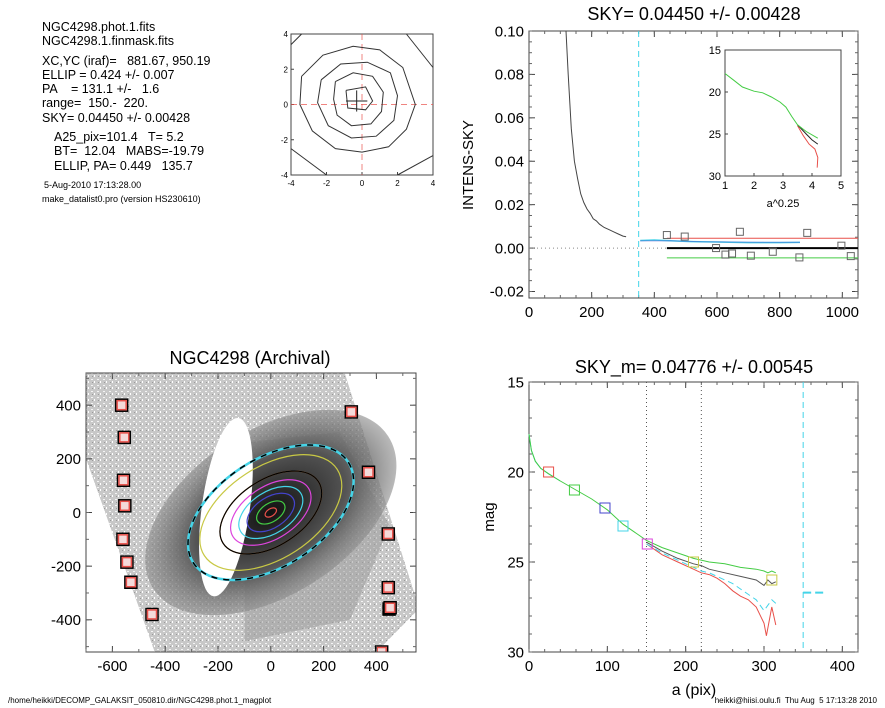 The width and height of the screenshot is (885, 708). What do you see at coordinates (323, 666) in the screenshot?
I see `galaxy-xtick-label: 200` at bounding box center [323, 666].